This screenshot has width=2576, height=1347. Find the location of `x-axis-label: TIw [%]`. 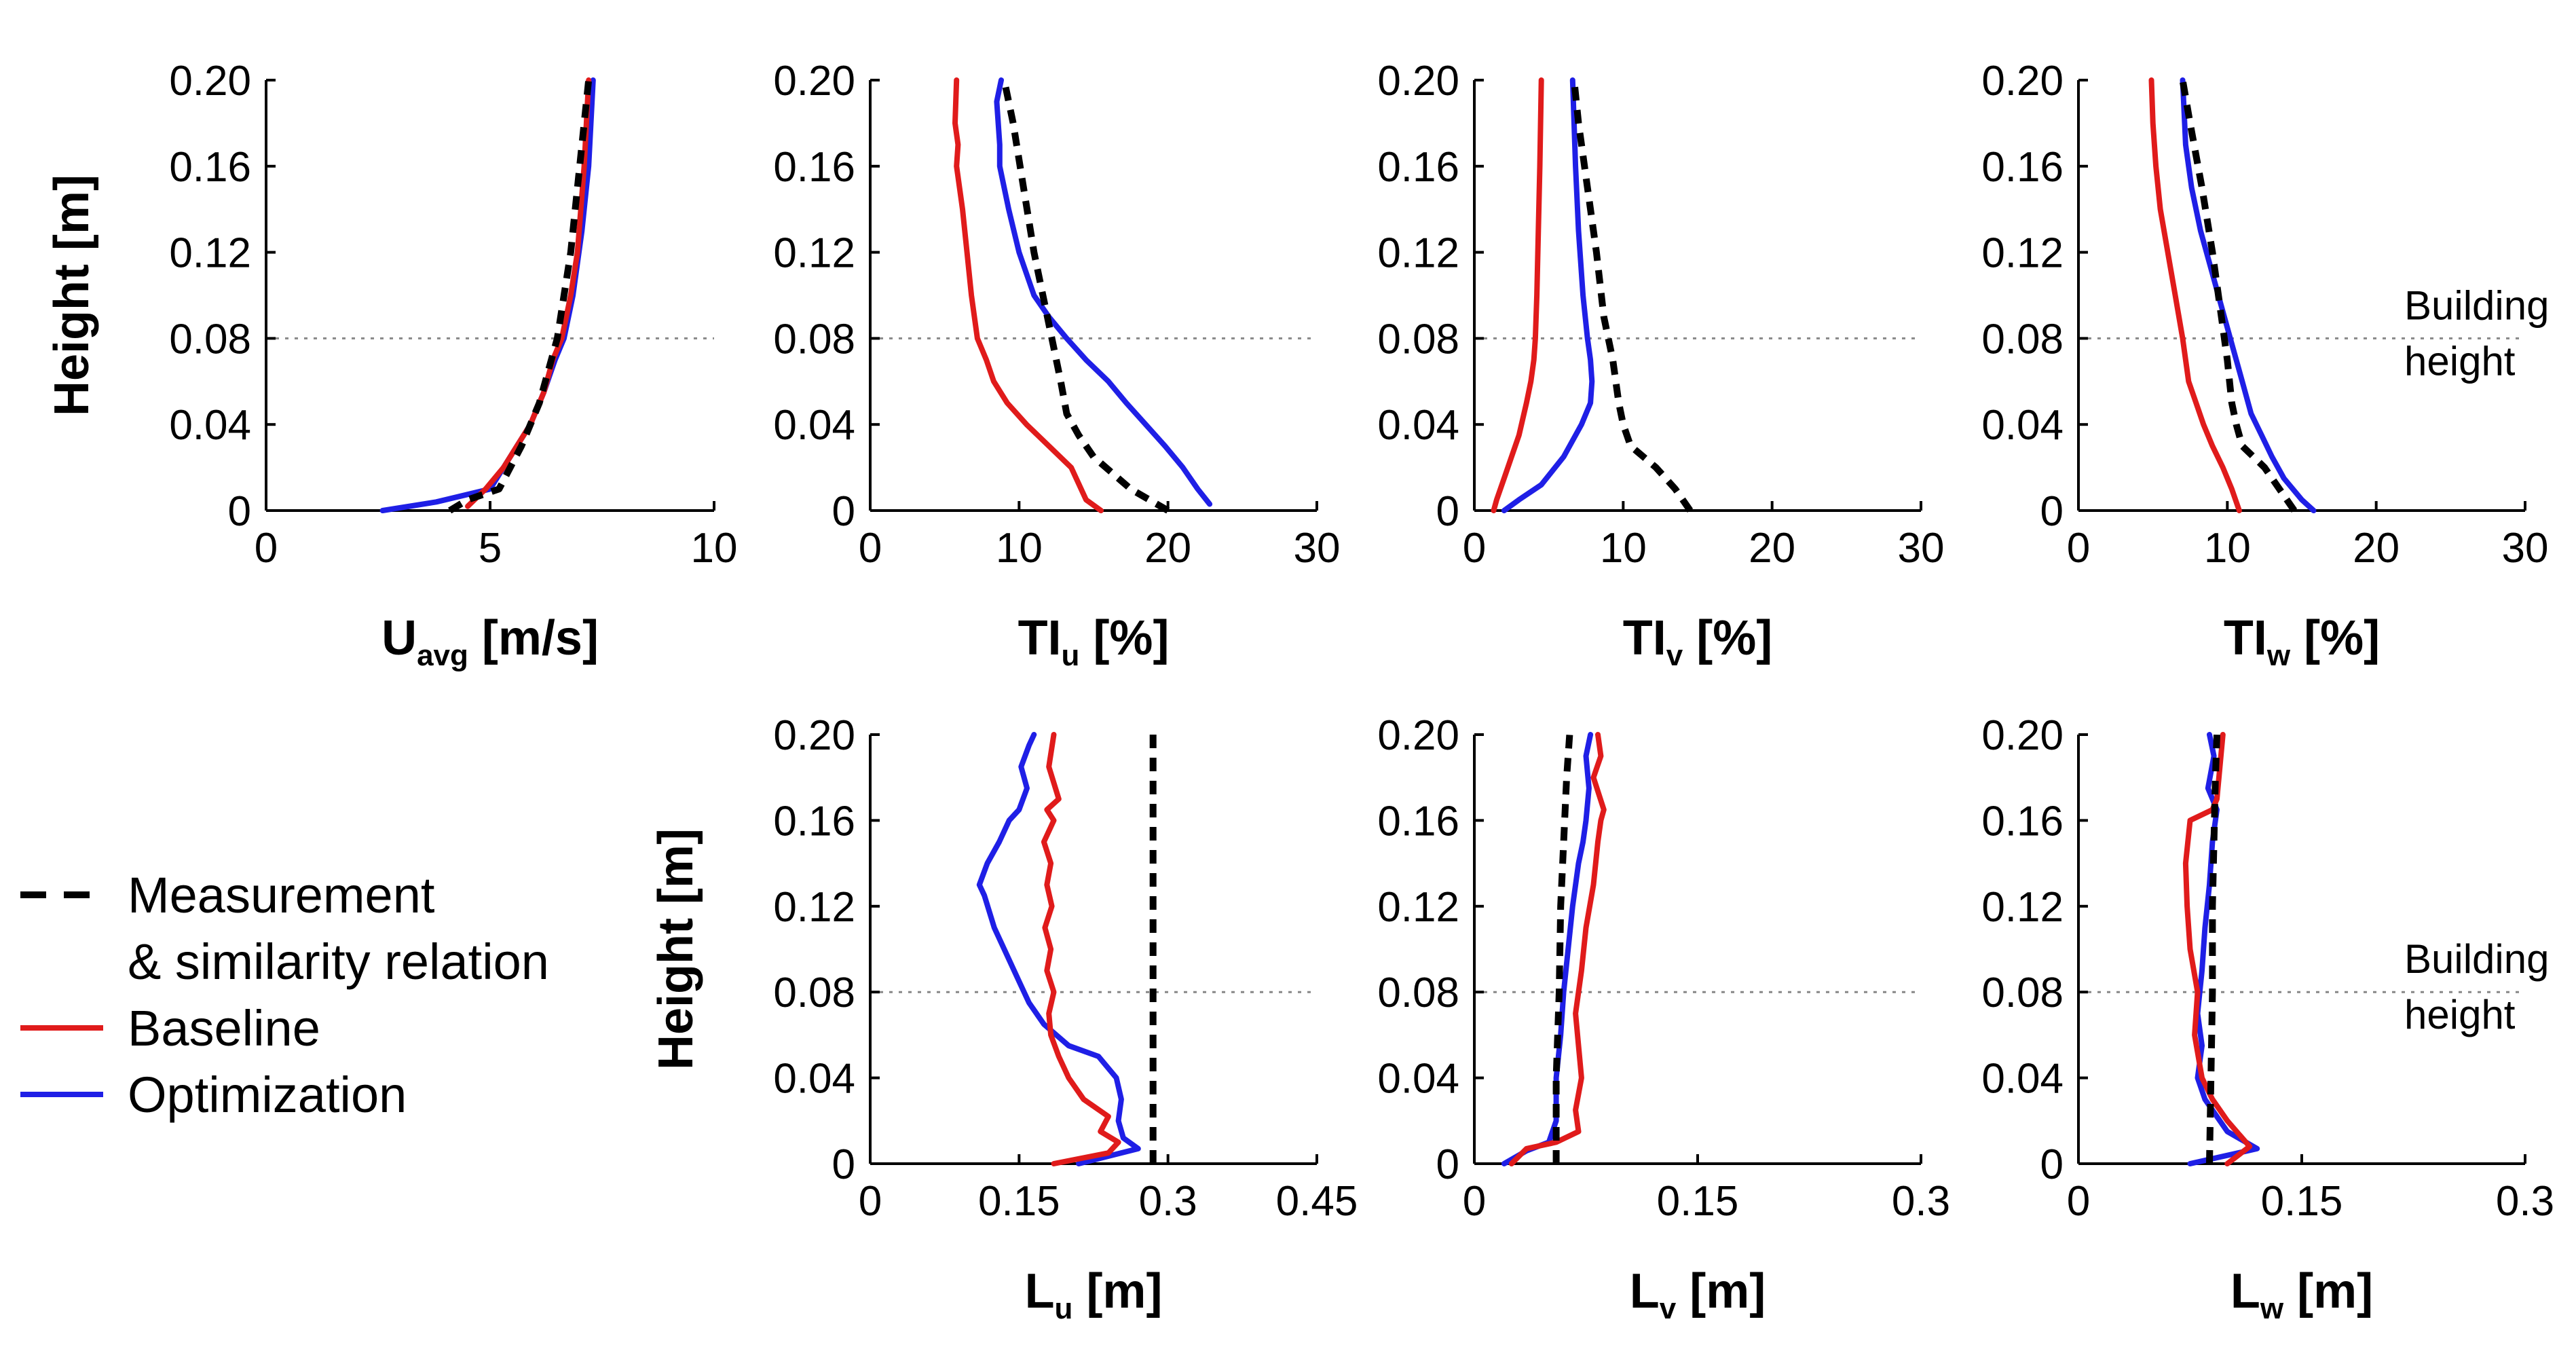

x-axis-label: TIw [%] is located at coordinates (2302, 641).